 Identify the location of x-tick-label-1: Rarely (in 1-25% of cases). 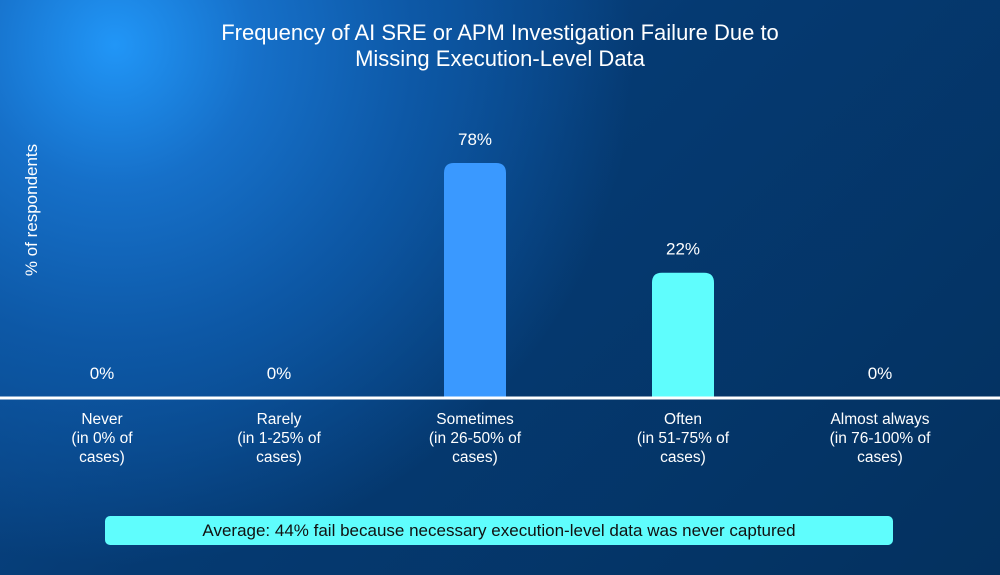
(279, 438).